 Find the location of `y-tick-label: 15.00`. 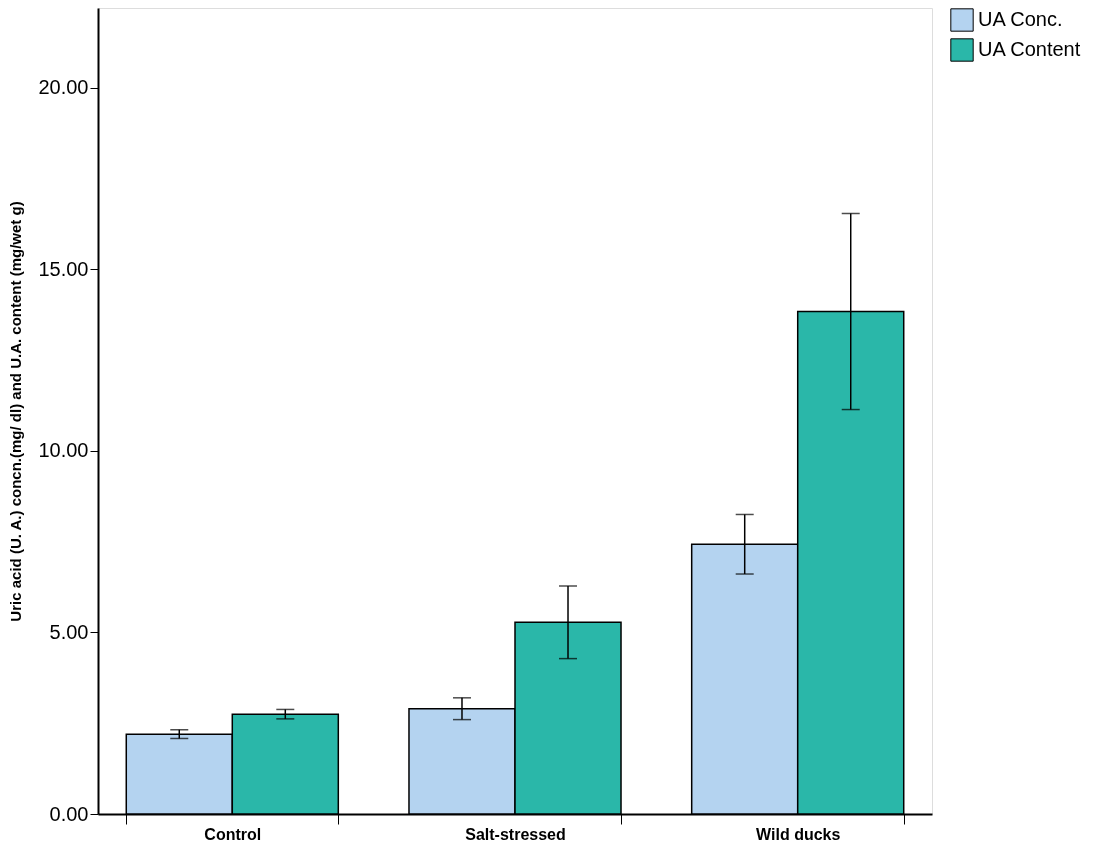

y-tick-label: 15.00 is located at coordinates (63, 268).